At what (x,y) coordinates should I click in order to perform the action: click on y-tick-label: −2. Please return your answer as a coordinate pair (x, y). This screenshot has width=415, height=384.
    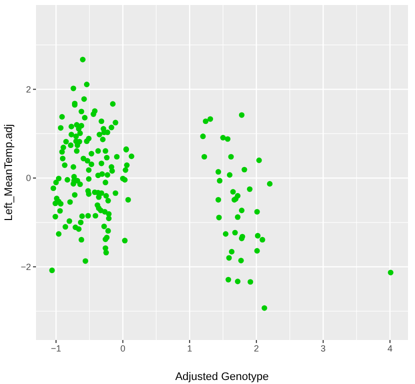
    Looking at the image, I should click on (25, 267).